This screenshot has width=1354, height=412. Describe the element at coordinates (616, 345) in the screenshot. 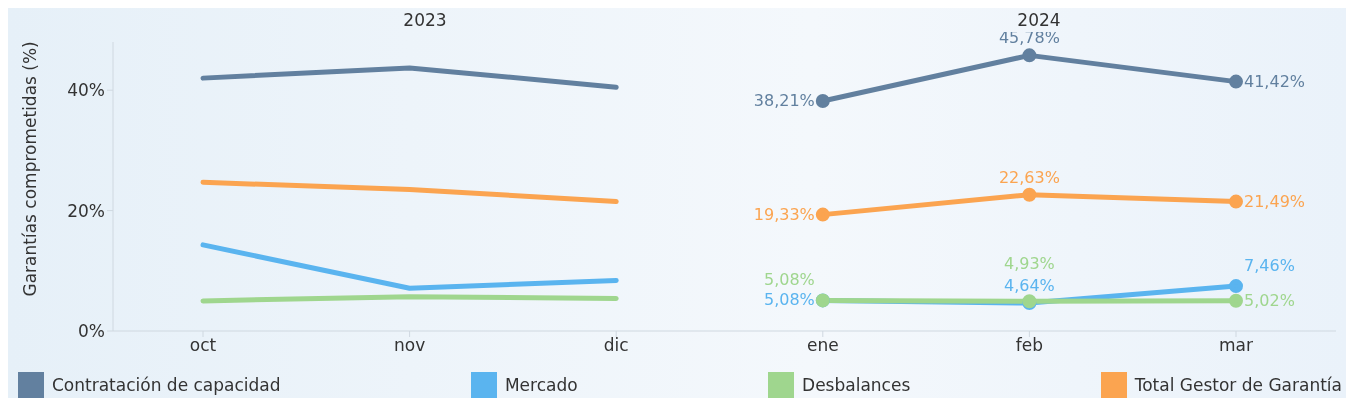

I see `x-tick-label: dic` at that location.